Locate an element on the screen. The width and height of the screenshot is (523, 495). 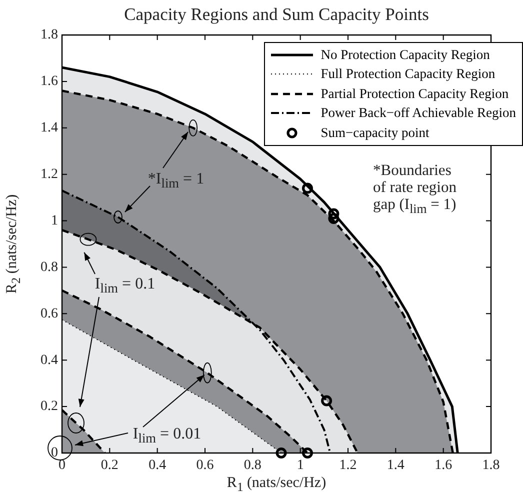
x-tick-label: 0.8 is located at coordinates (253, 466).